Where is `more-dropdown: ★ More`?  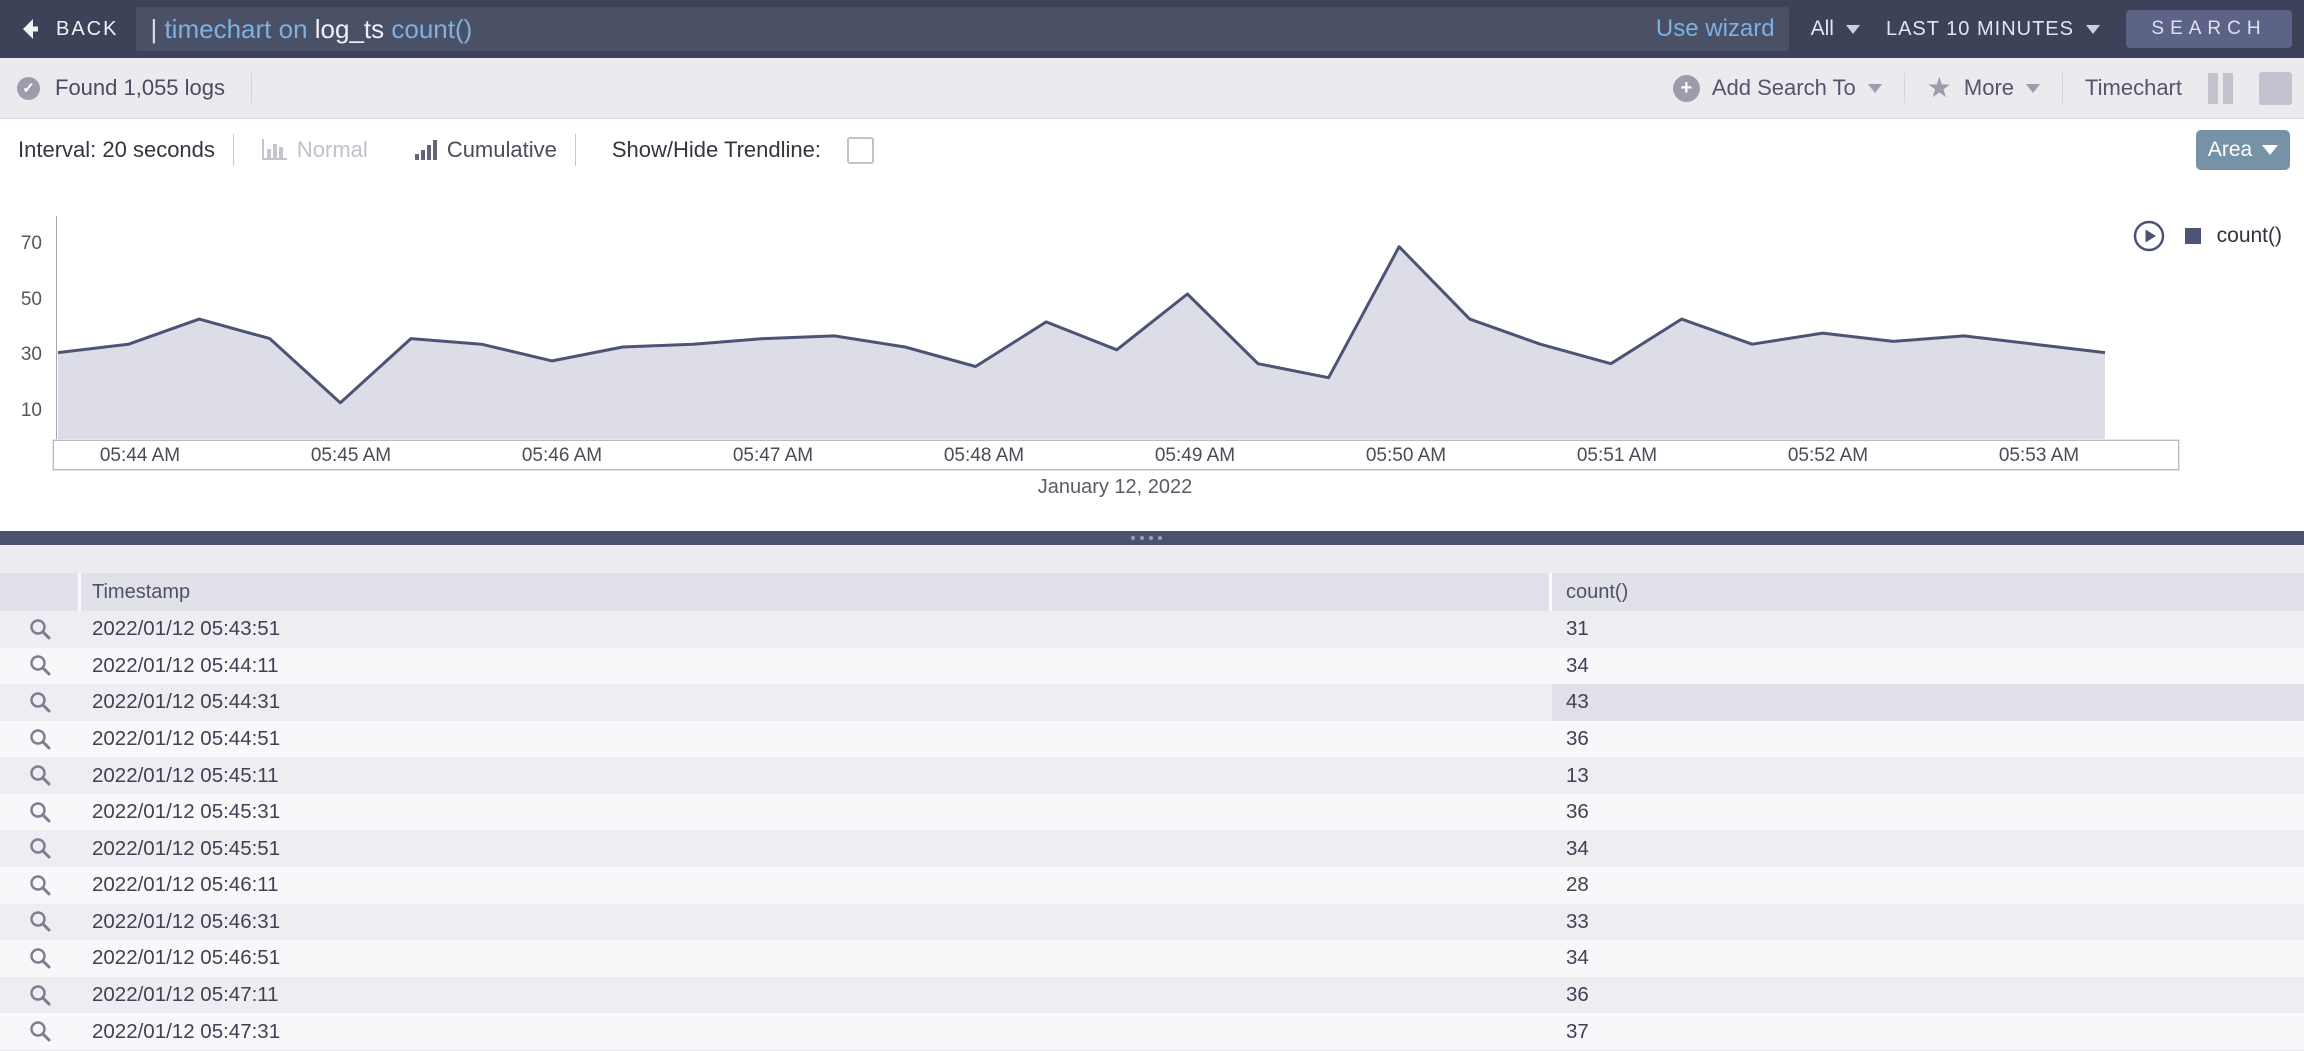
more-dropdown: ★ More is located at coordinates (1983, 87).